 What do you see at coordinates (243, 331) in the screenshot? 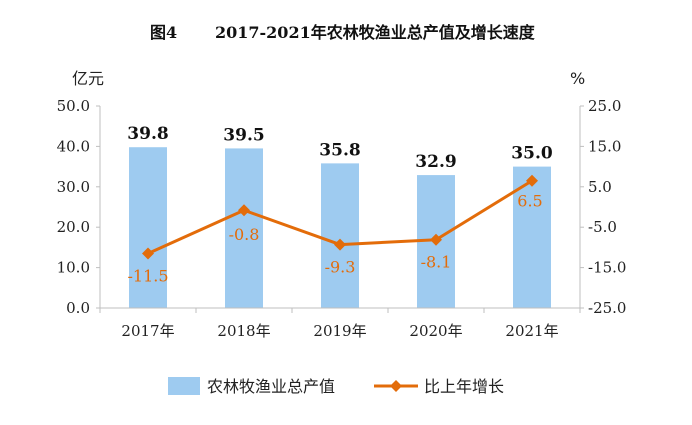
I see `x-tick-label: 2018年` at bounding box center [243, 331].